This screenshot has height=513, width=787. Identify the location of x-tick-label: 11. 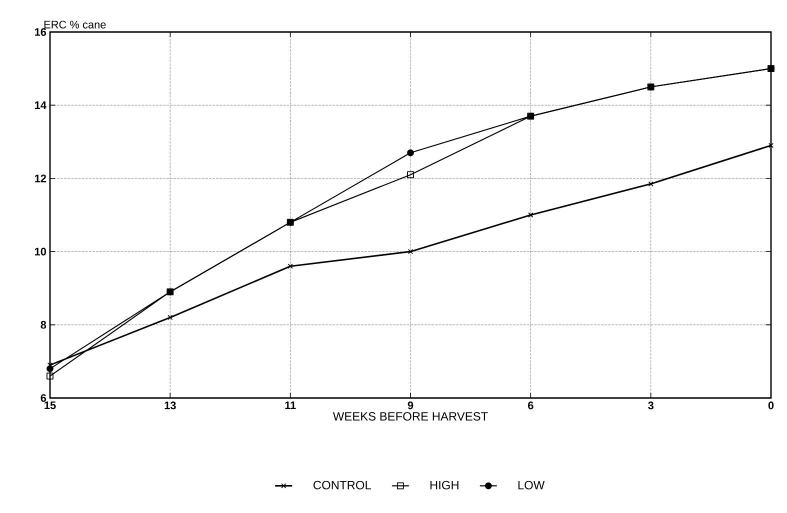
(290, 406).